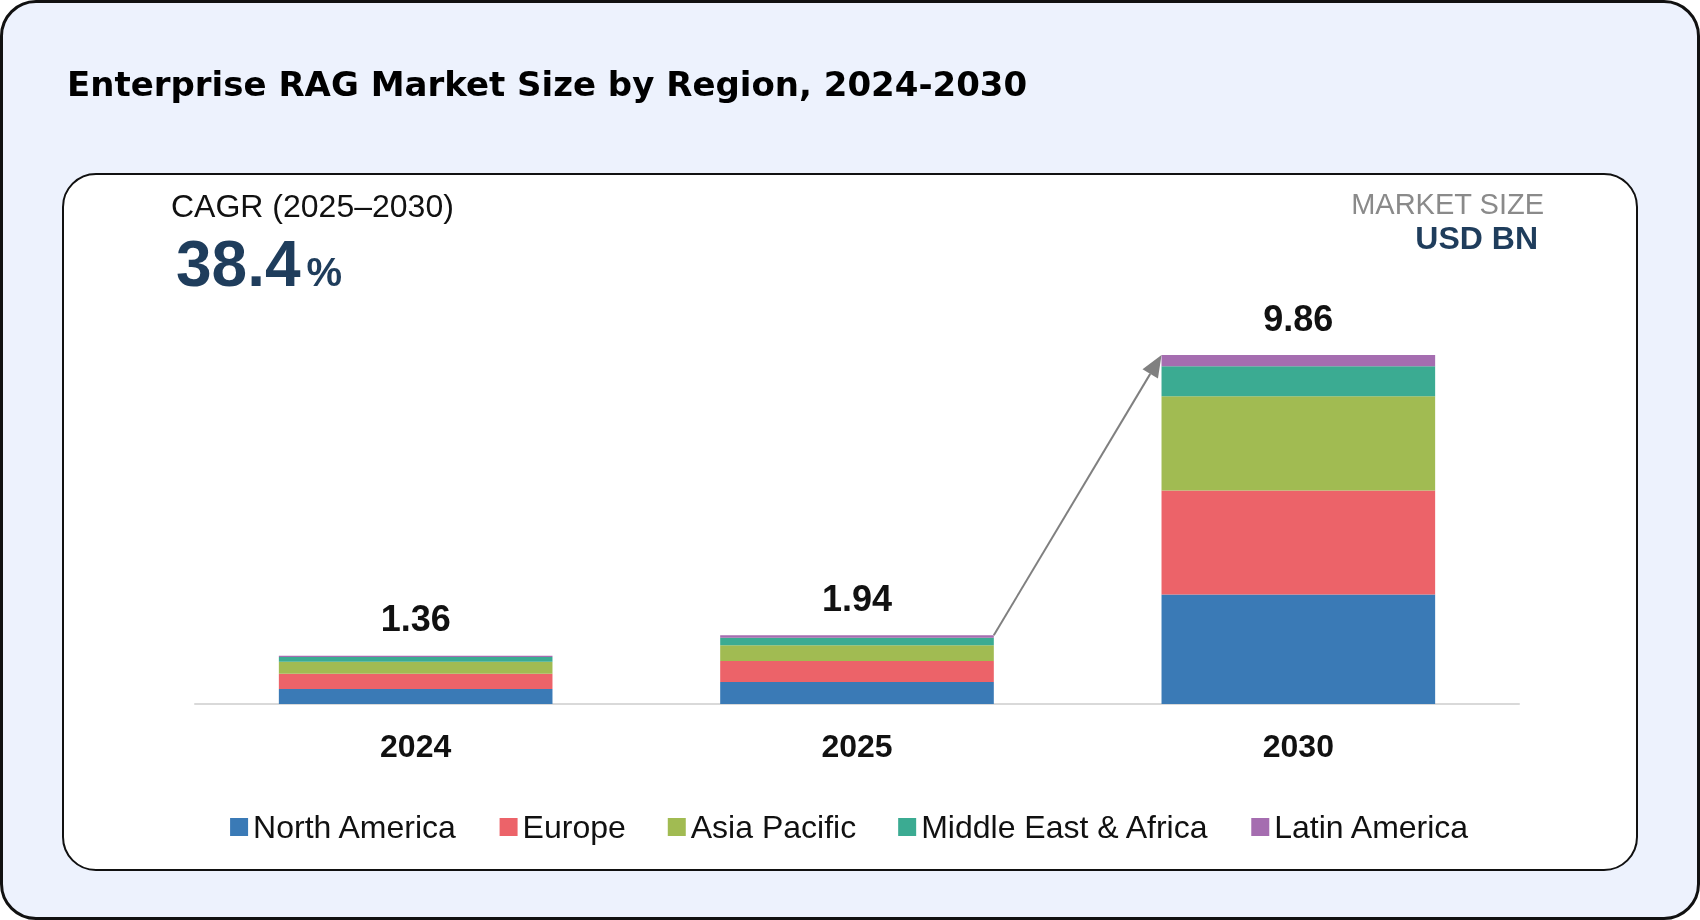 This screenshot has width=1700, height=920. I want to click on legend-label: North America, so click(355, 827).